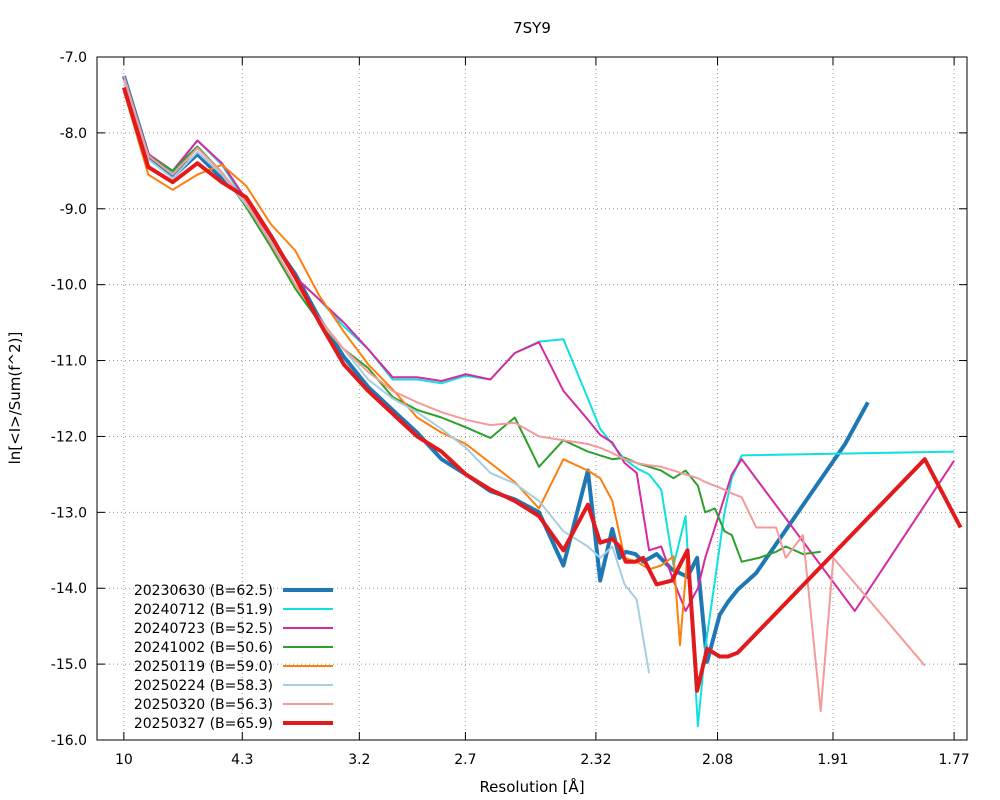 This screenshot has width=1000, height=800. I want to click on x-tick-label: 10, so click(124, 760).